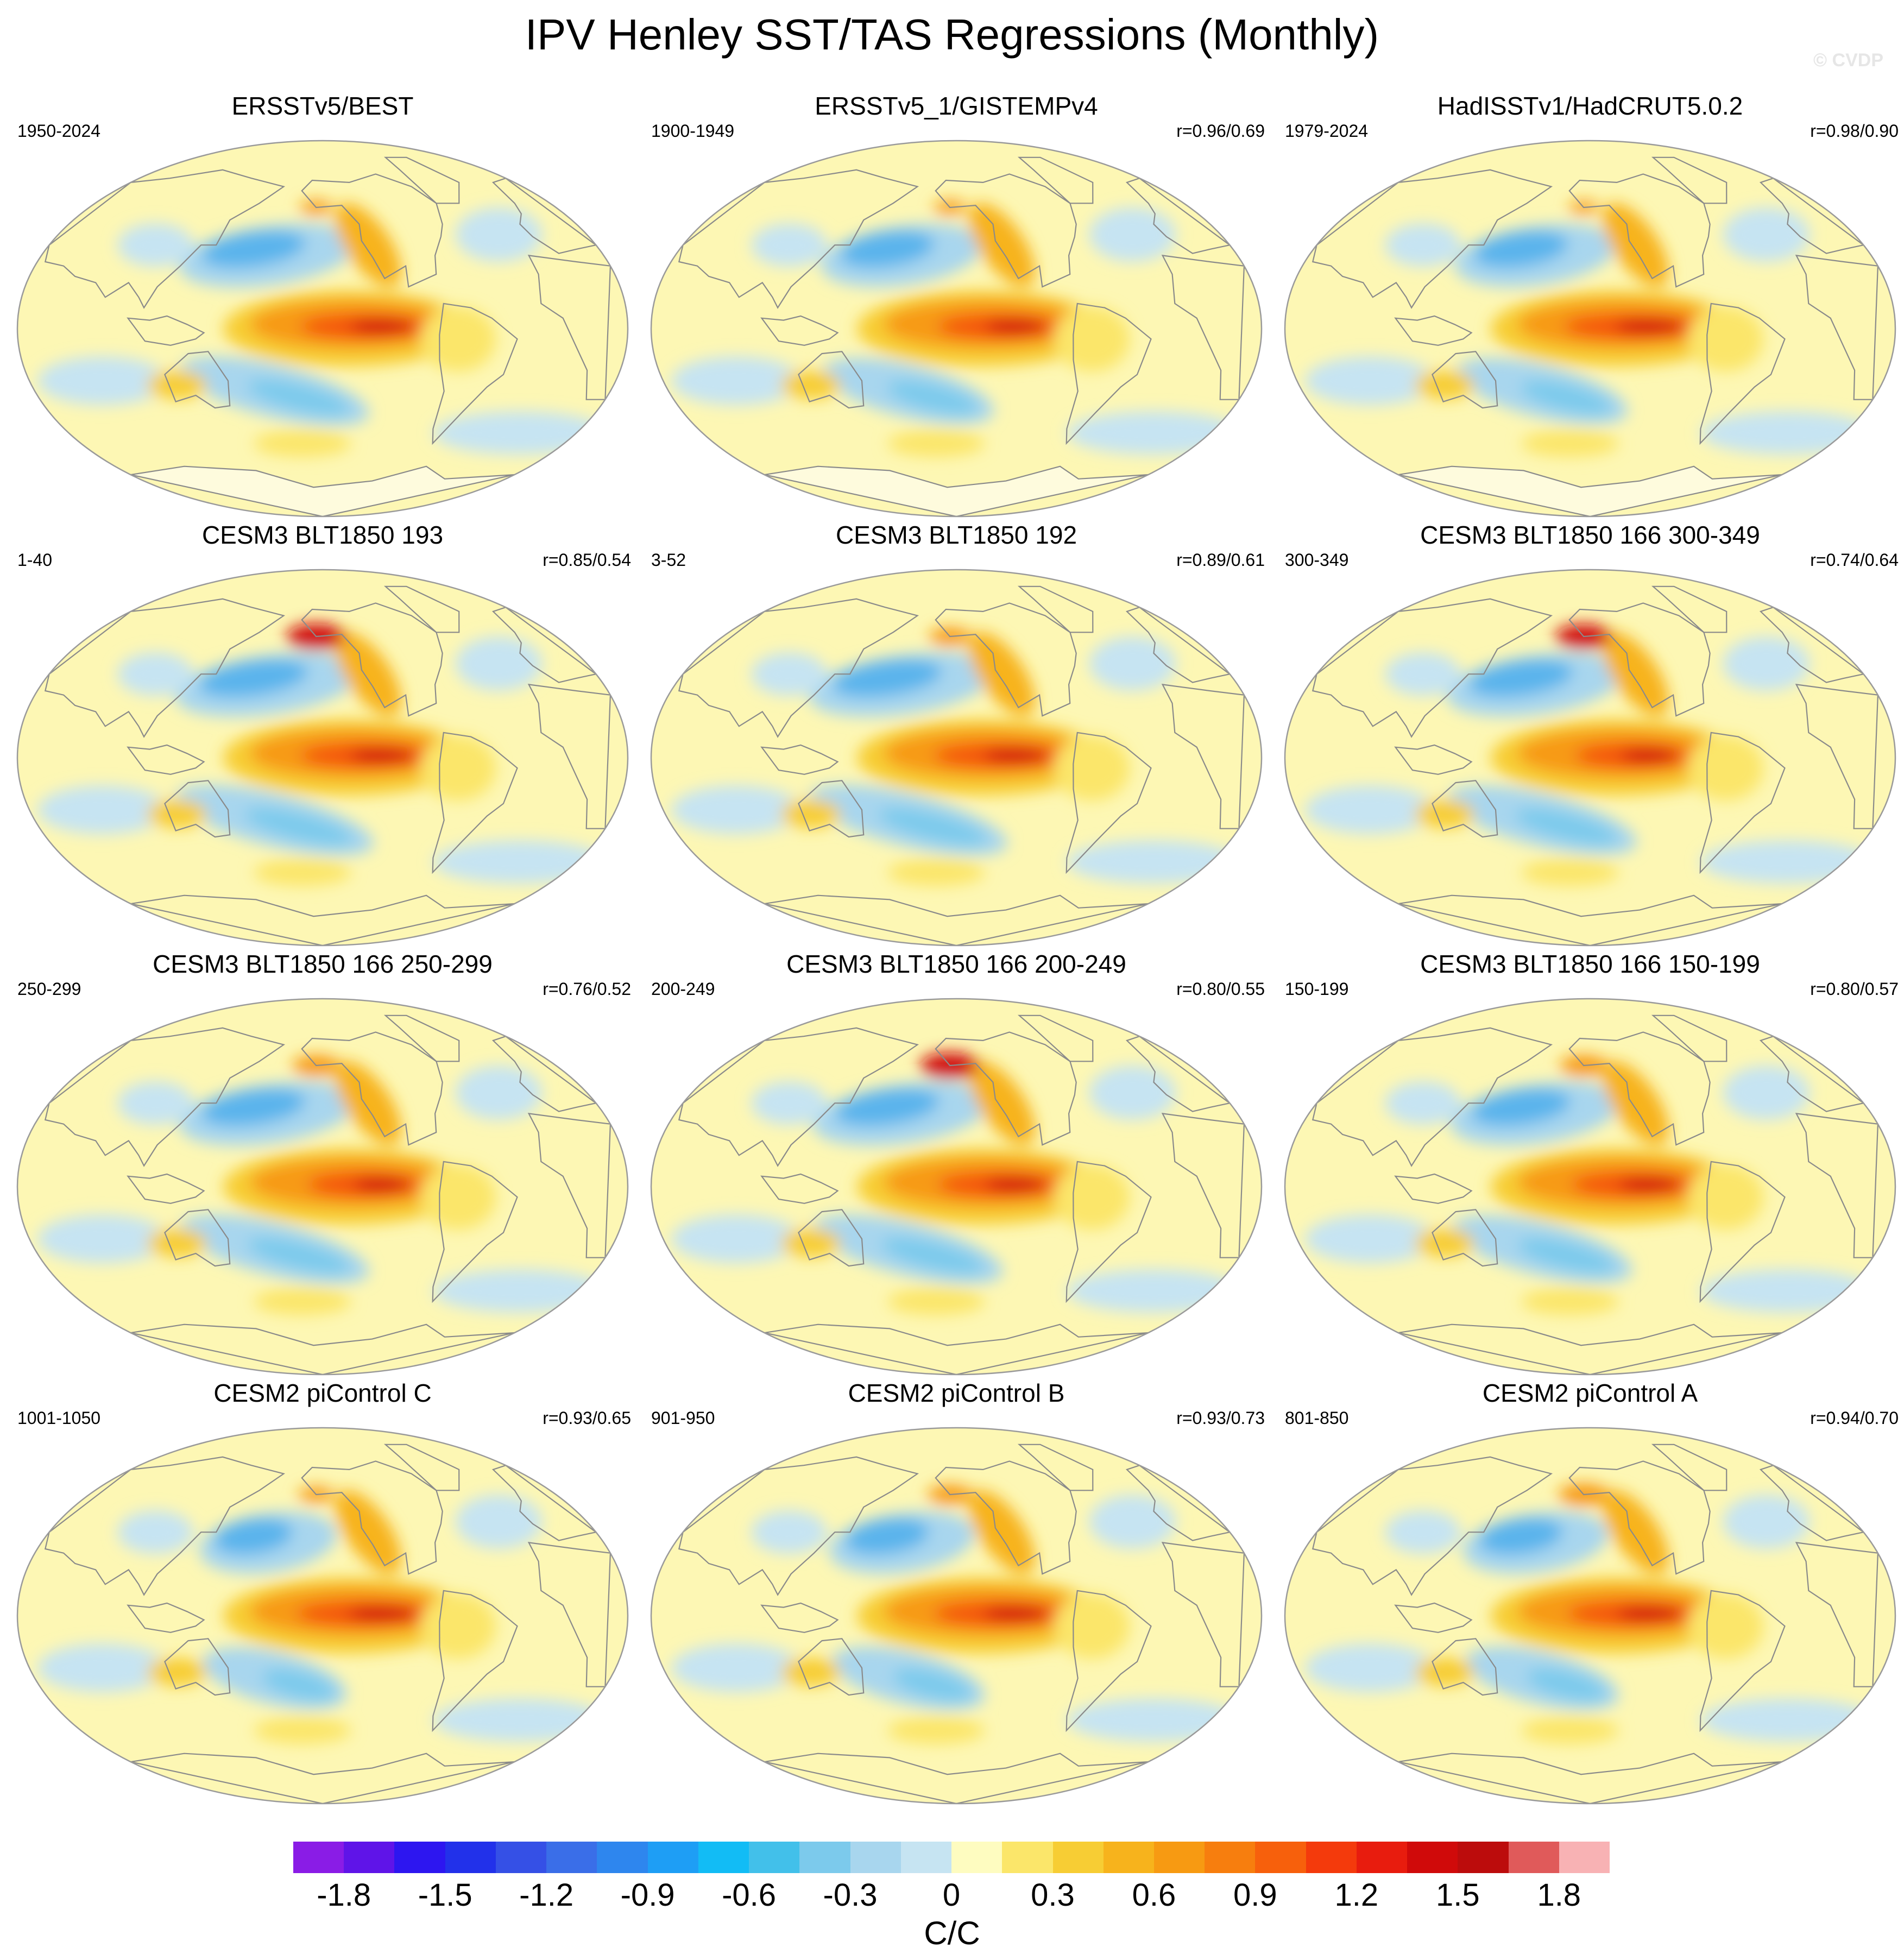 This screenshot has width=1904, height=1960. What do you see at coordinates (322, 1393) in the screenshot?
I see `panel-title: CESM2 piControl C` at bounding box center [322, 1393].